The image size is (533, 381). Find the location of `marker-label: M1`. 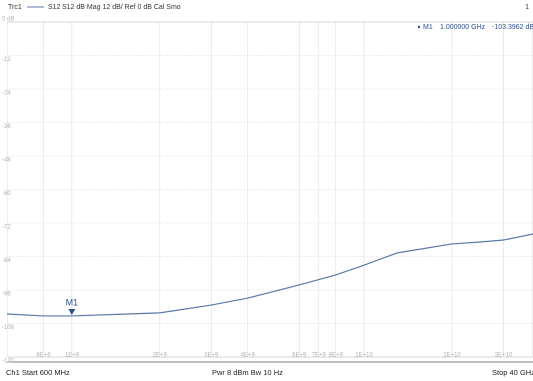

marker-label: M1 is located at coordinates (72, 302).